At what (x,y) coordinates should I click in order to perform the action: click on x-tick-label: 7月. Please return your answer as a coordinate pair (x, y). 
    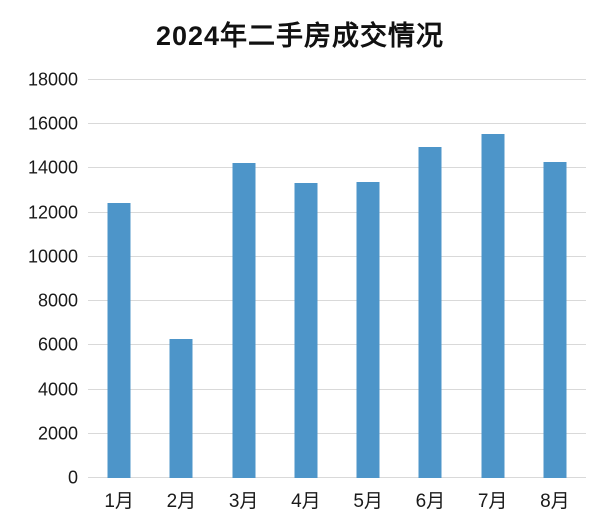
    Looking at the image, I should click on (492, 501).